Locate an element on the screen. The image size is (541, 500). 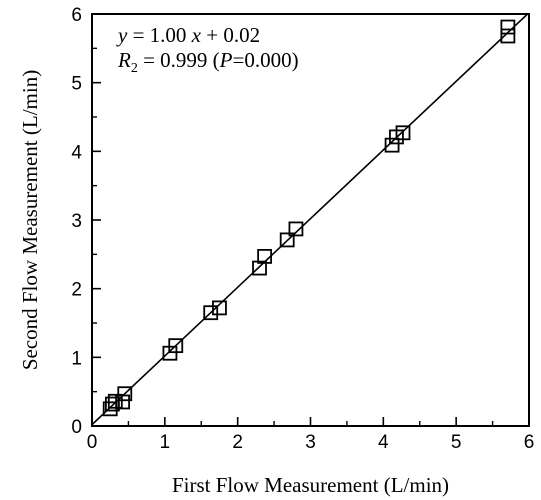
x-tick-label: 5 is located at coordinates (456, 442).